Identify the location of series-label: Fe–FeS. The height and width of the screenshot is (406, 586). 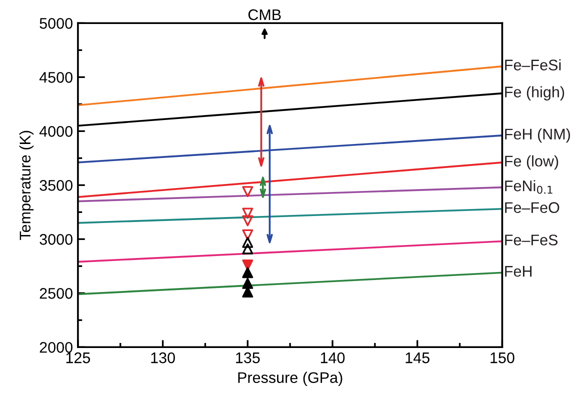
(531, 240).